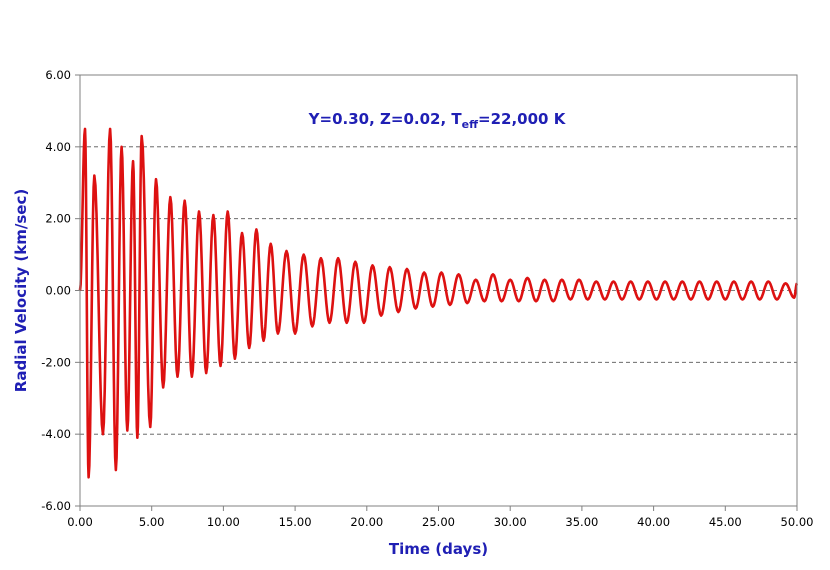  I want to click on x-tick-label: 50.00, so click(797, 522).